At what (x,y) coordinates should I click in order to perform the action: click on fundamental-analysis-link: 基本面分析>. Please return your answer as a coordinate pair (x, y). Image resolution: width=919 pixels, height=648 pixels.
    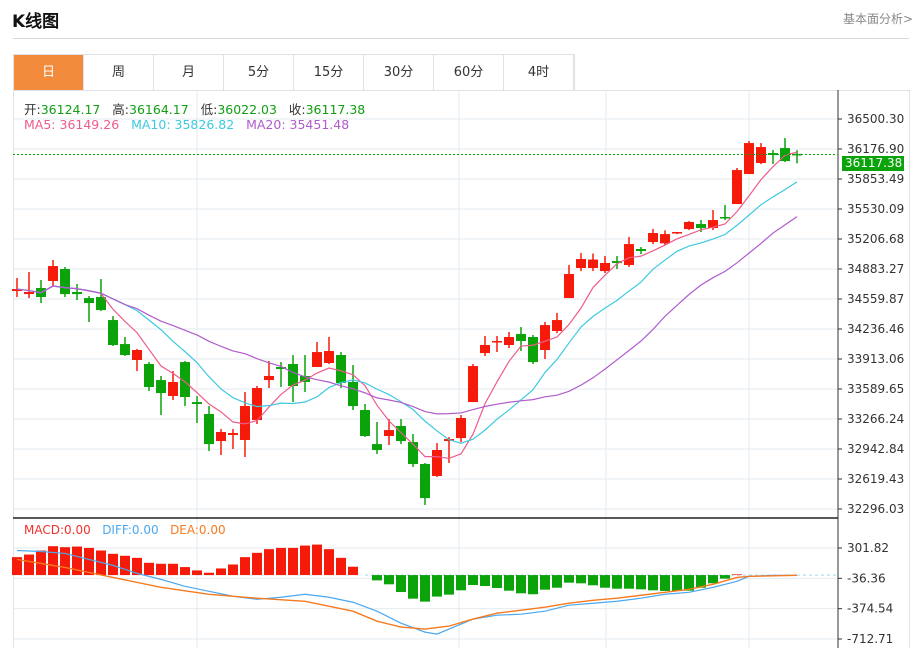
    Looking at the image, I should click on (877, 19).